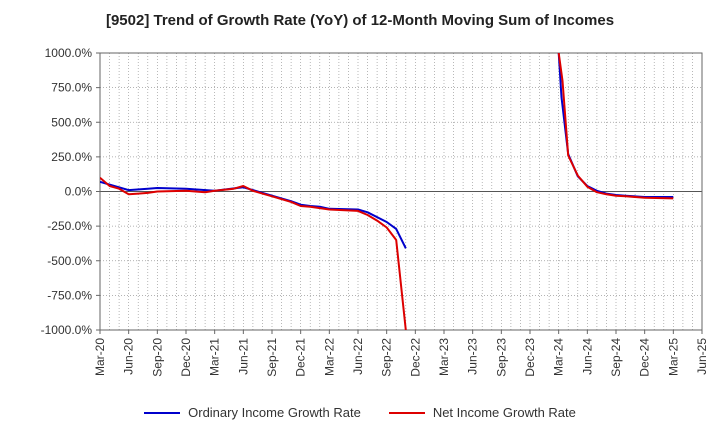  What do you see at coordinates (702, 356) in the screenshot?
I see `x-tick-label: Jun-25` at bounding box center [702, 356].